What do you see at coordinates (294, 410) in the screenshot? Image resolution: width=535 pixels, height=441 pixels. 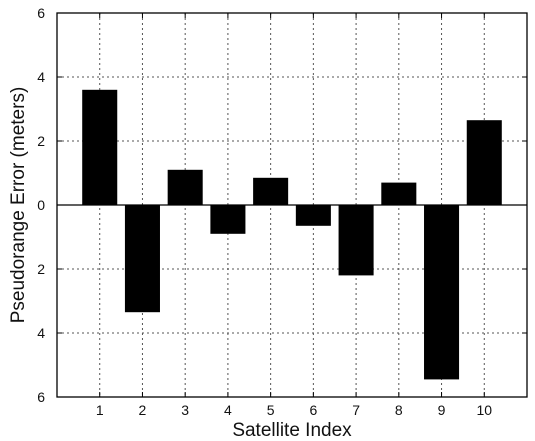 I see `x-tick-labels: 1 2 3 4 5 6 7 8 9 10` at bounding box center [294, 410].